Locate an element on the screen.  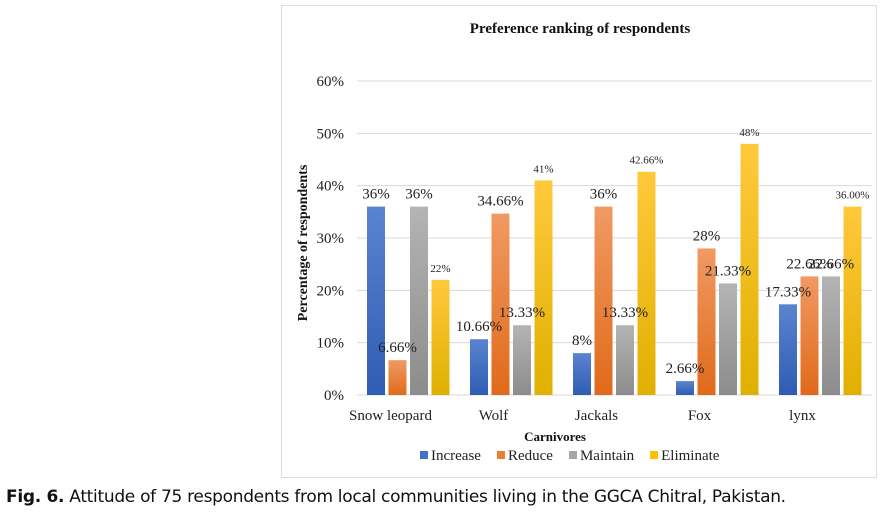
data-label: 10.66% is located at coordinates (479, 327).